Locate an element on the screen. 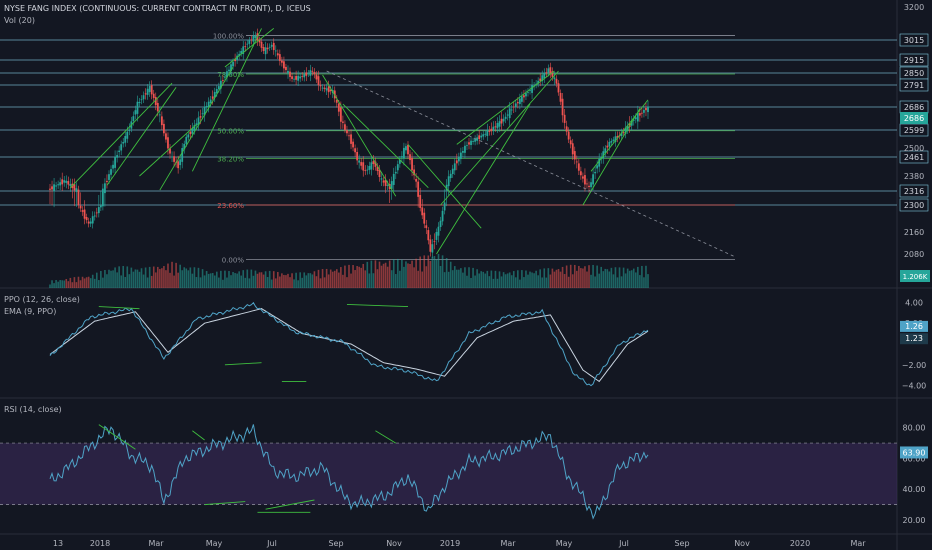  x-tick-label: 2018 is located at coordinates (100, 543).